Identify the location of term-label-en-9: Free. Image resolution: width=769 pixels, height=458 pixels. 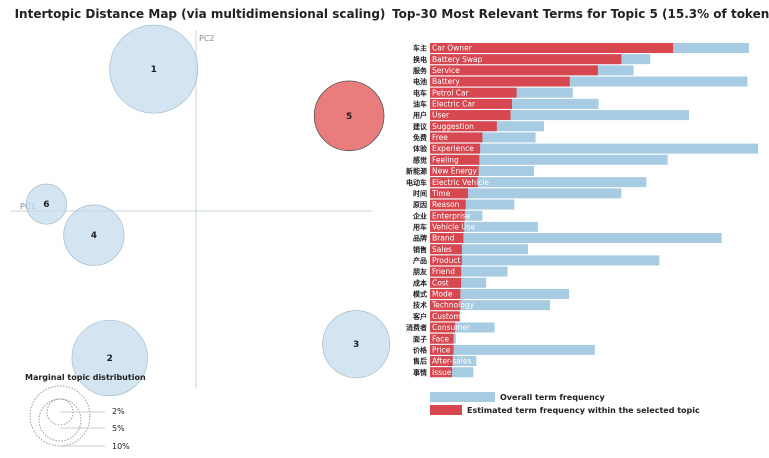
(440, 137).